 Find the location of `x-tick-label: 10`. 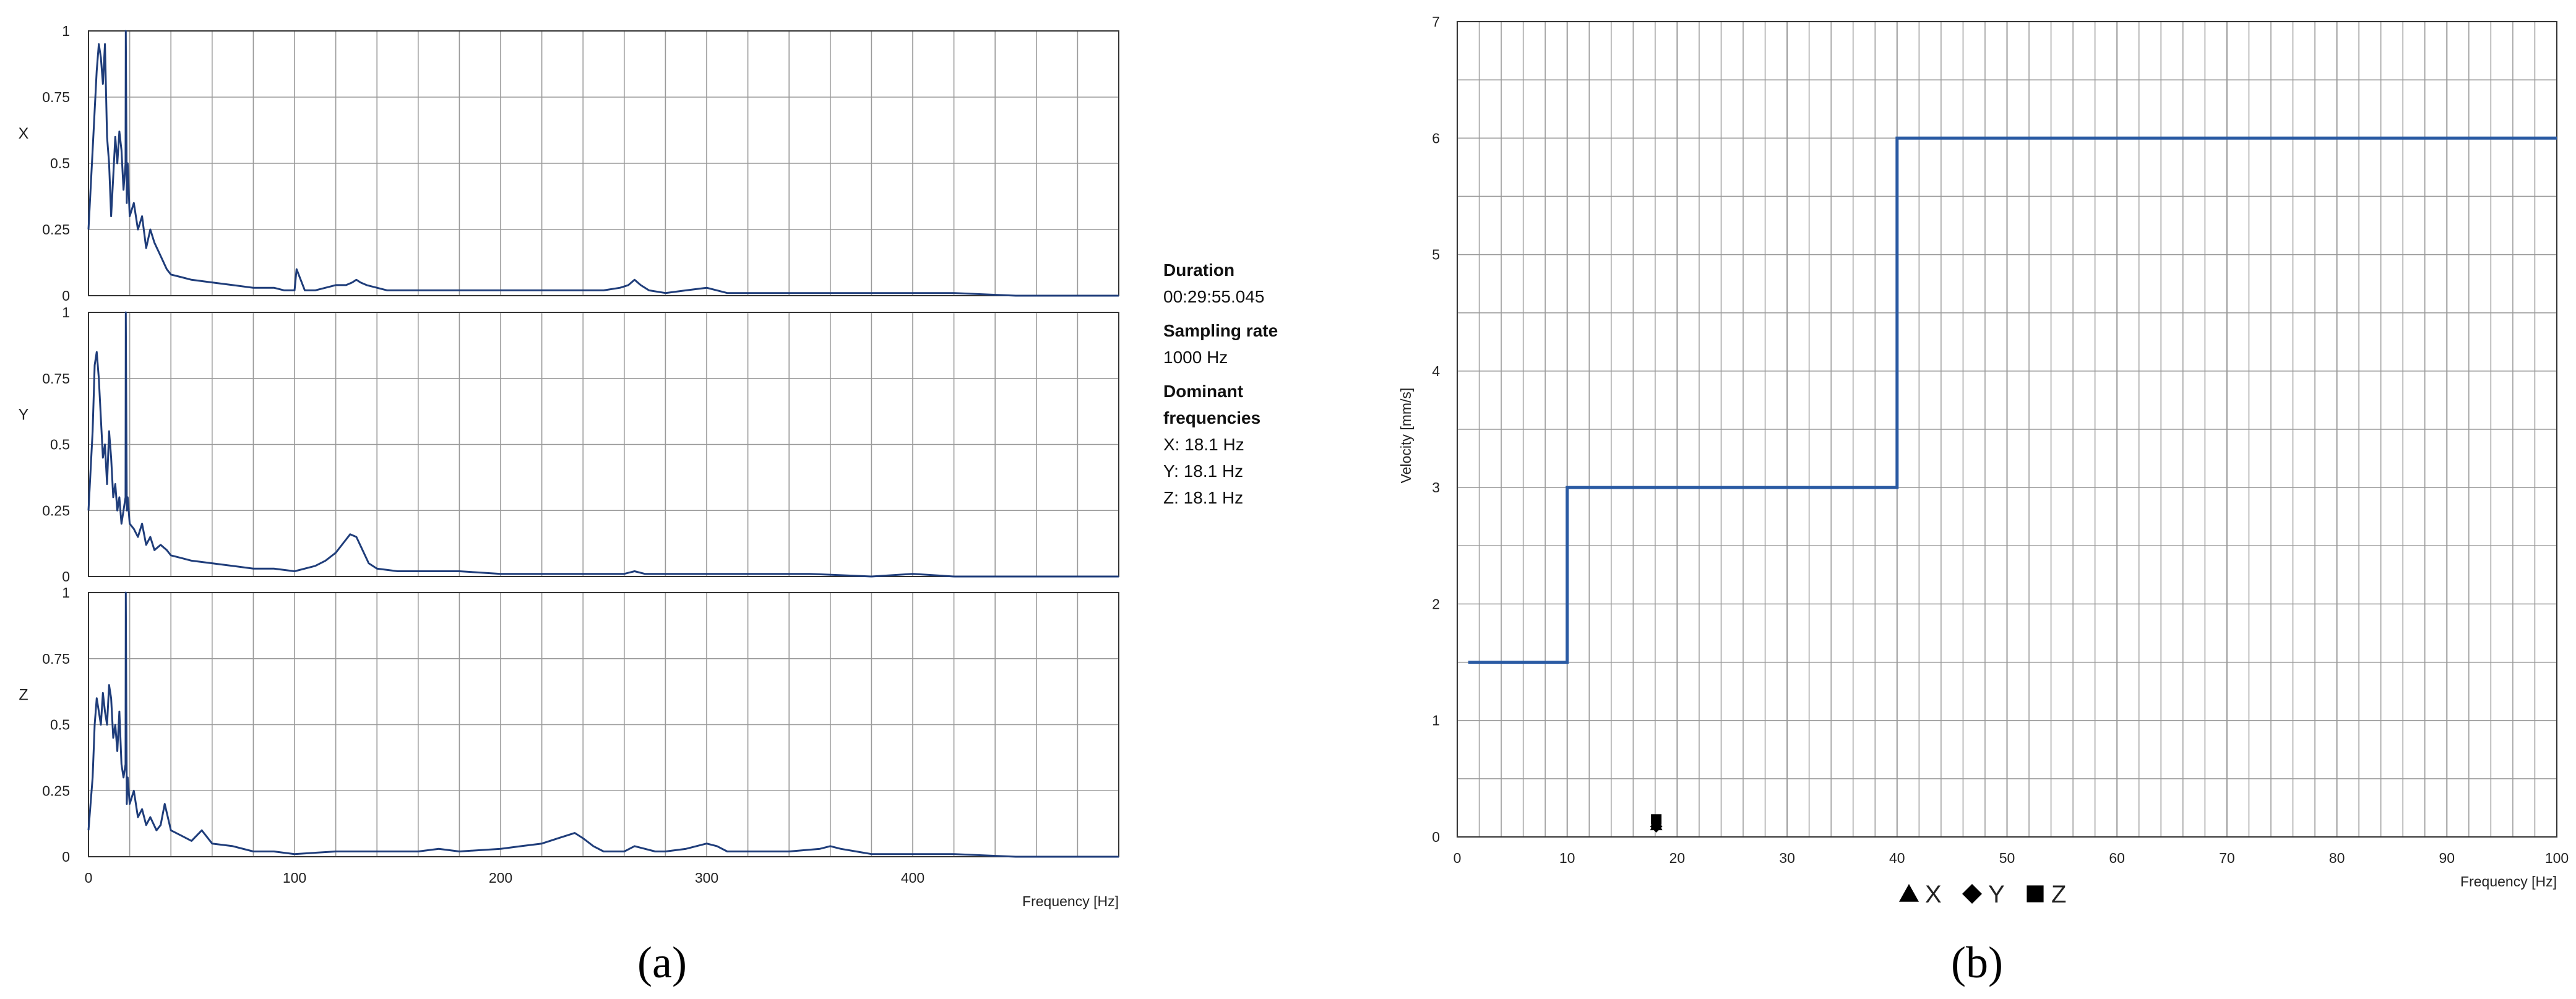

x-tick-label: 10 is located at coordinates (1567, 858).